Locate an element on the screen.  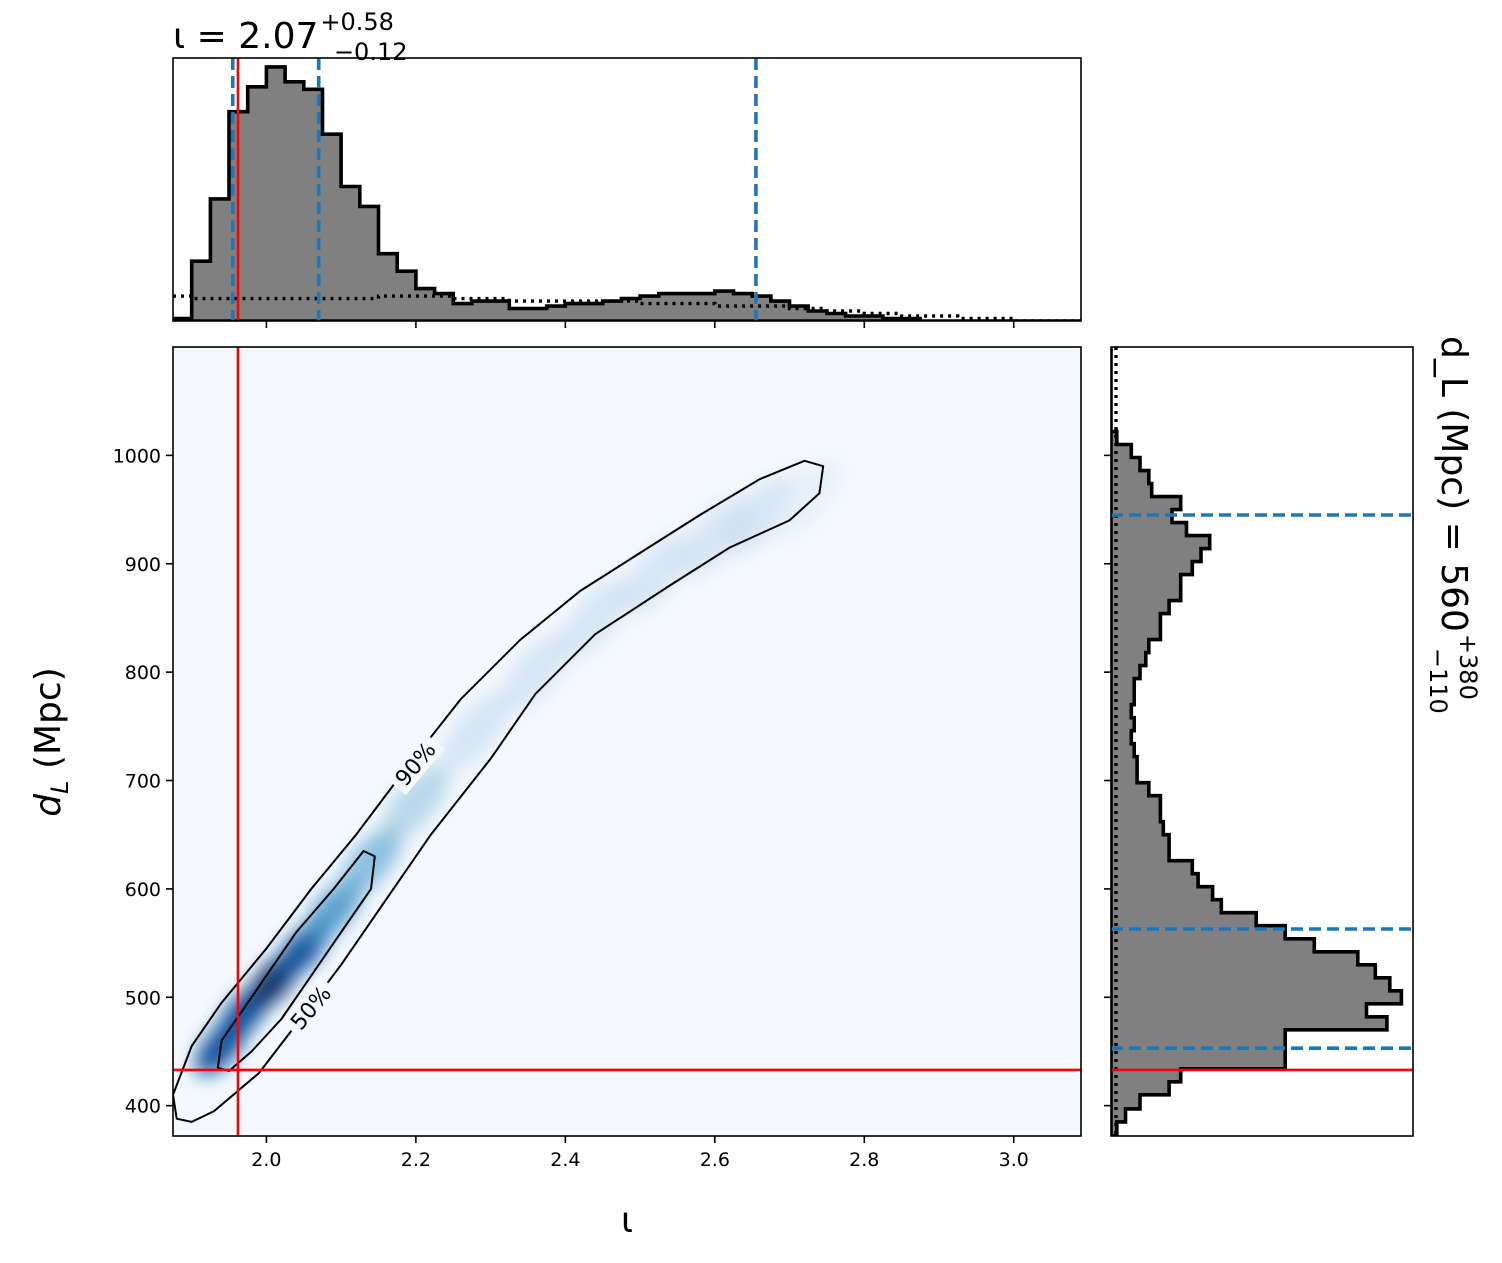
right-panel-frame is located at coordinates (1262, 741).